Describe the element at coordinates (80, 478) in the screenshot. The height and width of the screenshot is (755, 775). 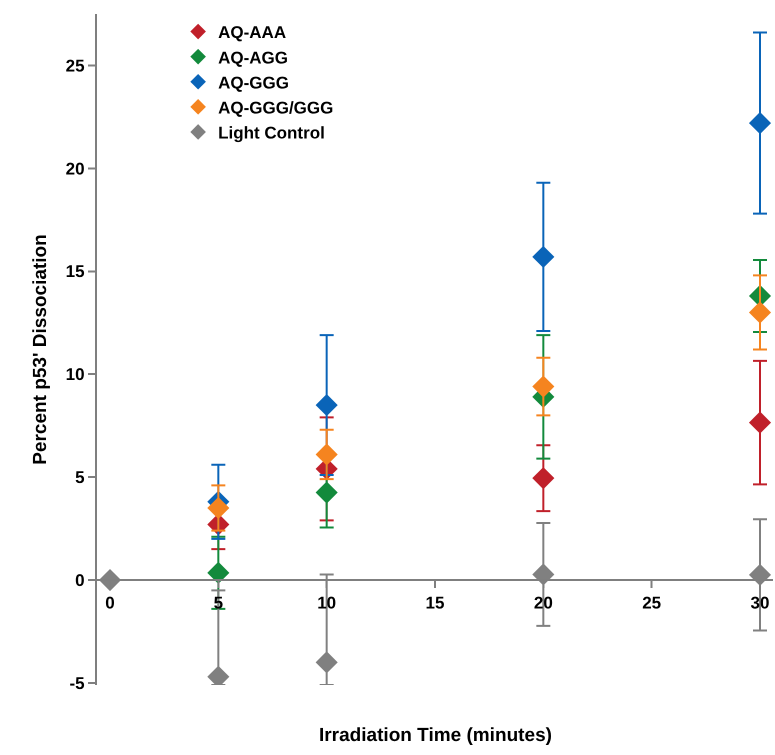
I see `y-tick-label: 5` at that location.